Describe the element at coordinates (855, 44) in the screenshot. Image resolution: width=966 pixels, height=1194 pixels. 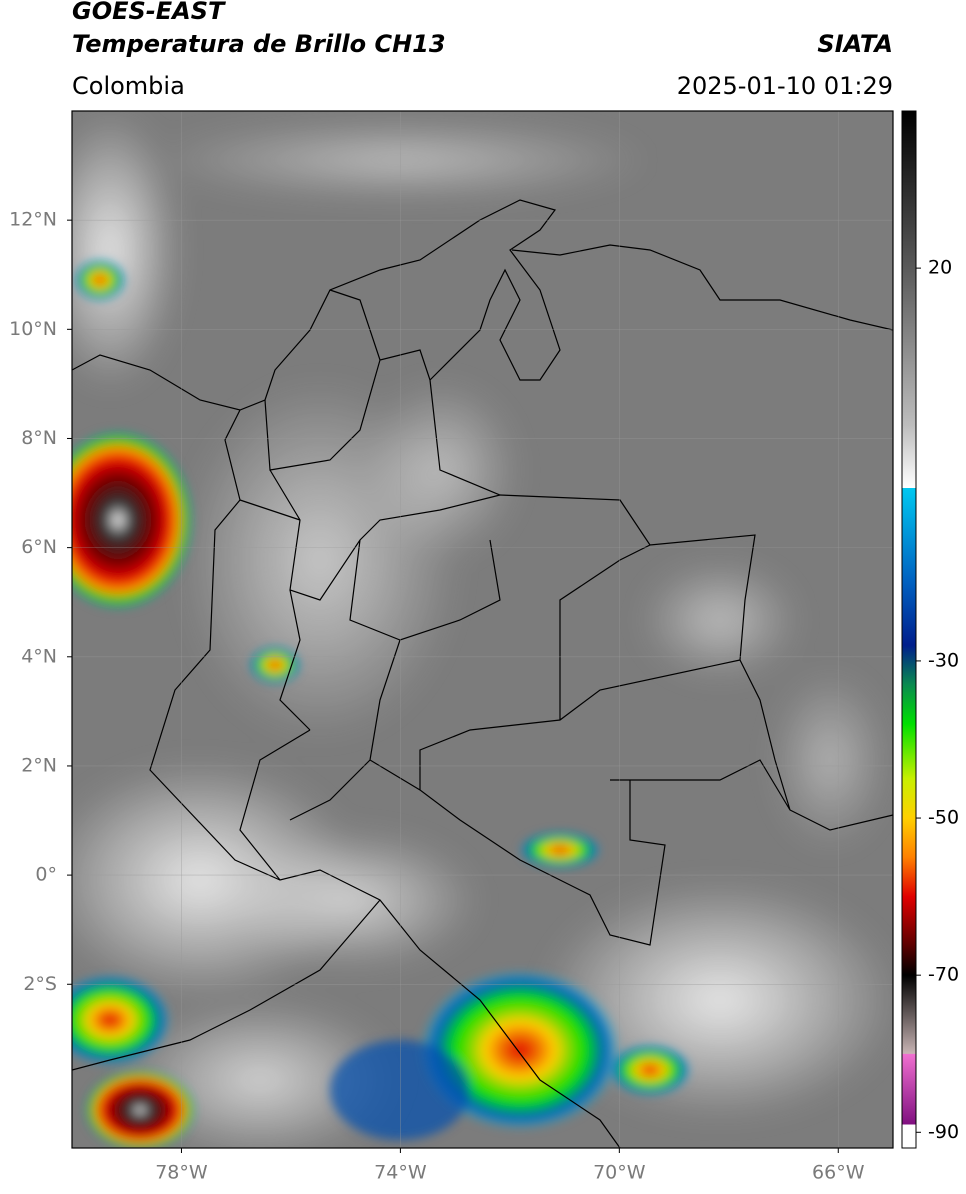
I see `source: SIATA` at that location.